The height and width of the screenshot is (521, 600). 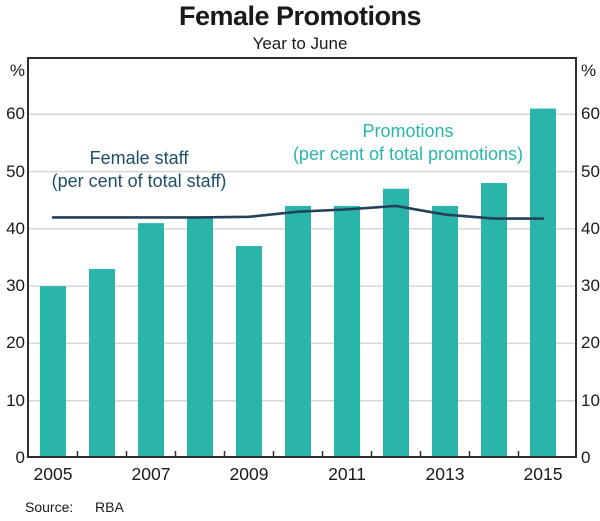 What do you see at coordinates (445, 474) in the screenshot?
I see `x-axis-label-2013: 2013` at bounding box center [445, 474].